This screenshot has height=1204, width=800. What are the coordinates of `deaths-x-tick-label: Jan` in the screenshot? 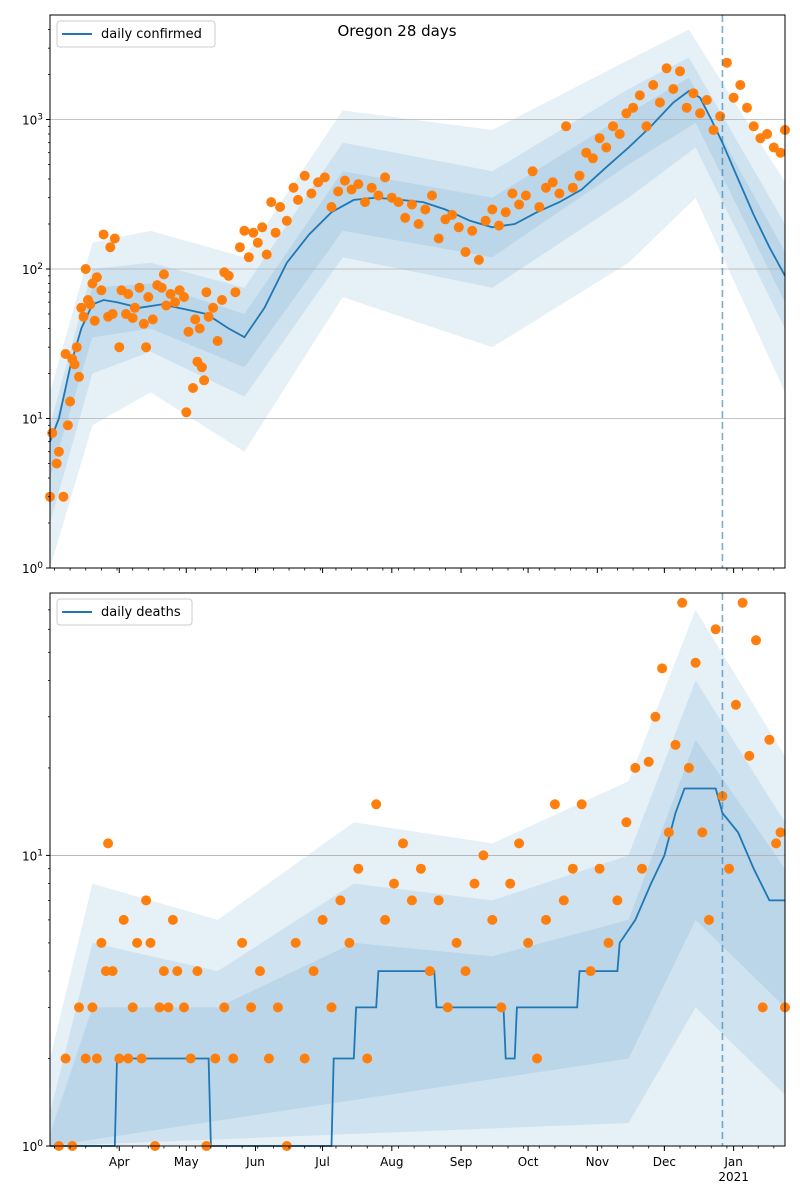 It's located at (733, 1162).